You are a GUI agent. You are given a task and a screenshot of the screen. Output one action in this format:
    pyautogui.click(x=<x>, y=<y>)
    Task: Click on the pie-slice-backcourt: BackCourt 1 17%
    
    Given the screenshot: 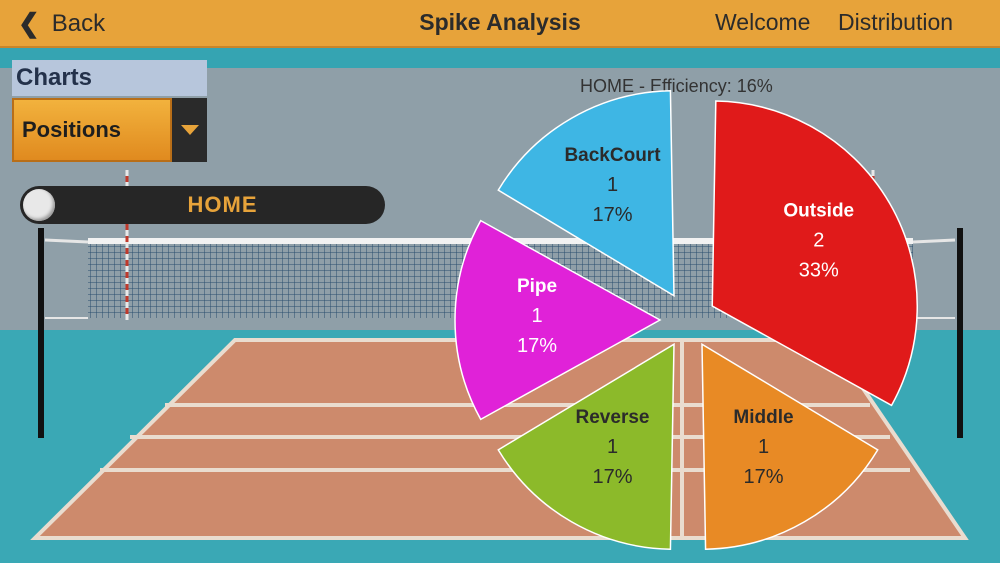 What is the action you would take?
    pyautogui.click(x=586, y=194)
    